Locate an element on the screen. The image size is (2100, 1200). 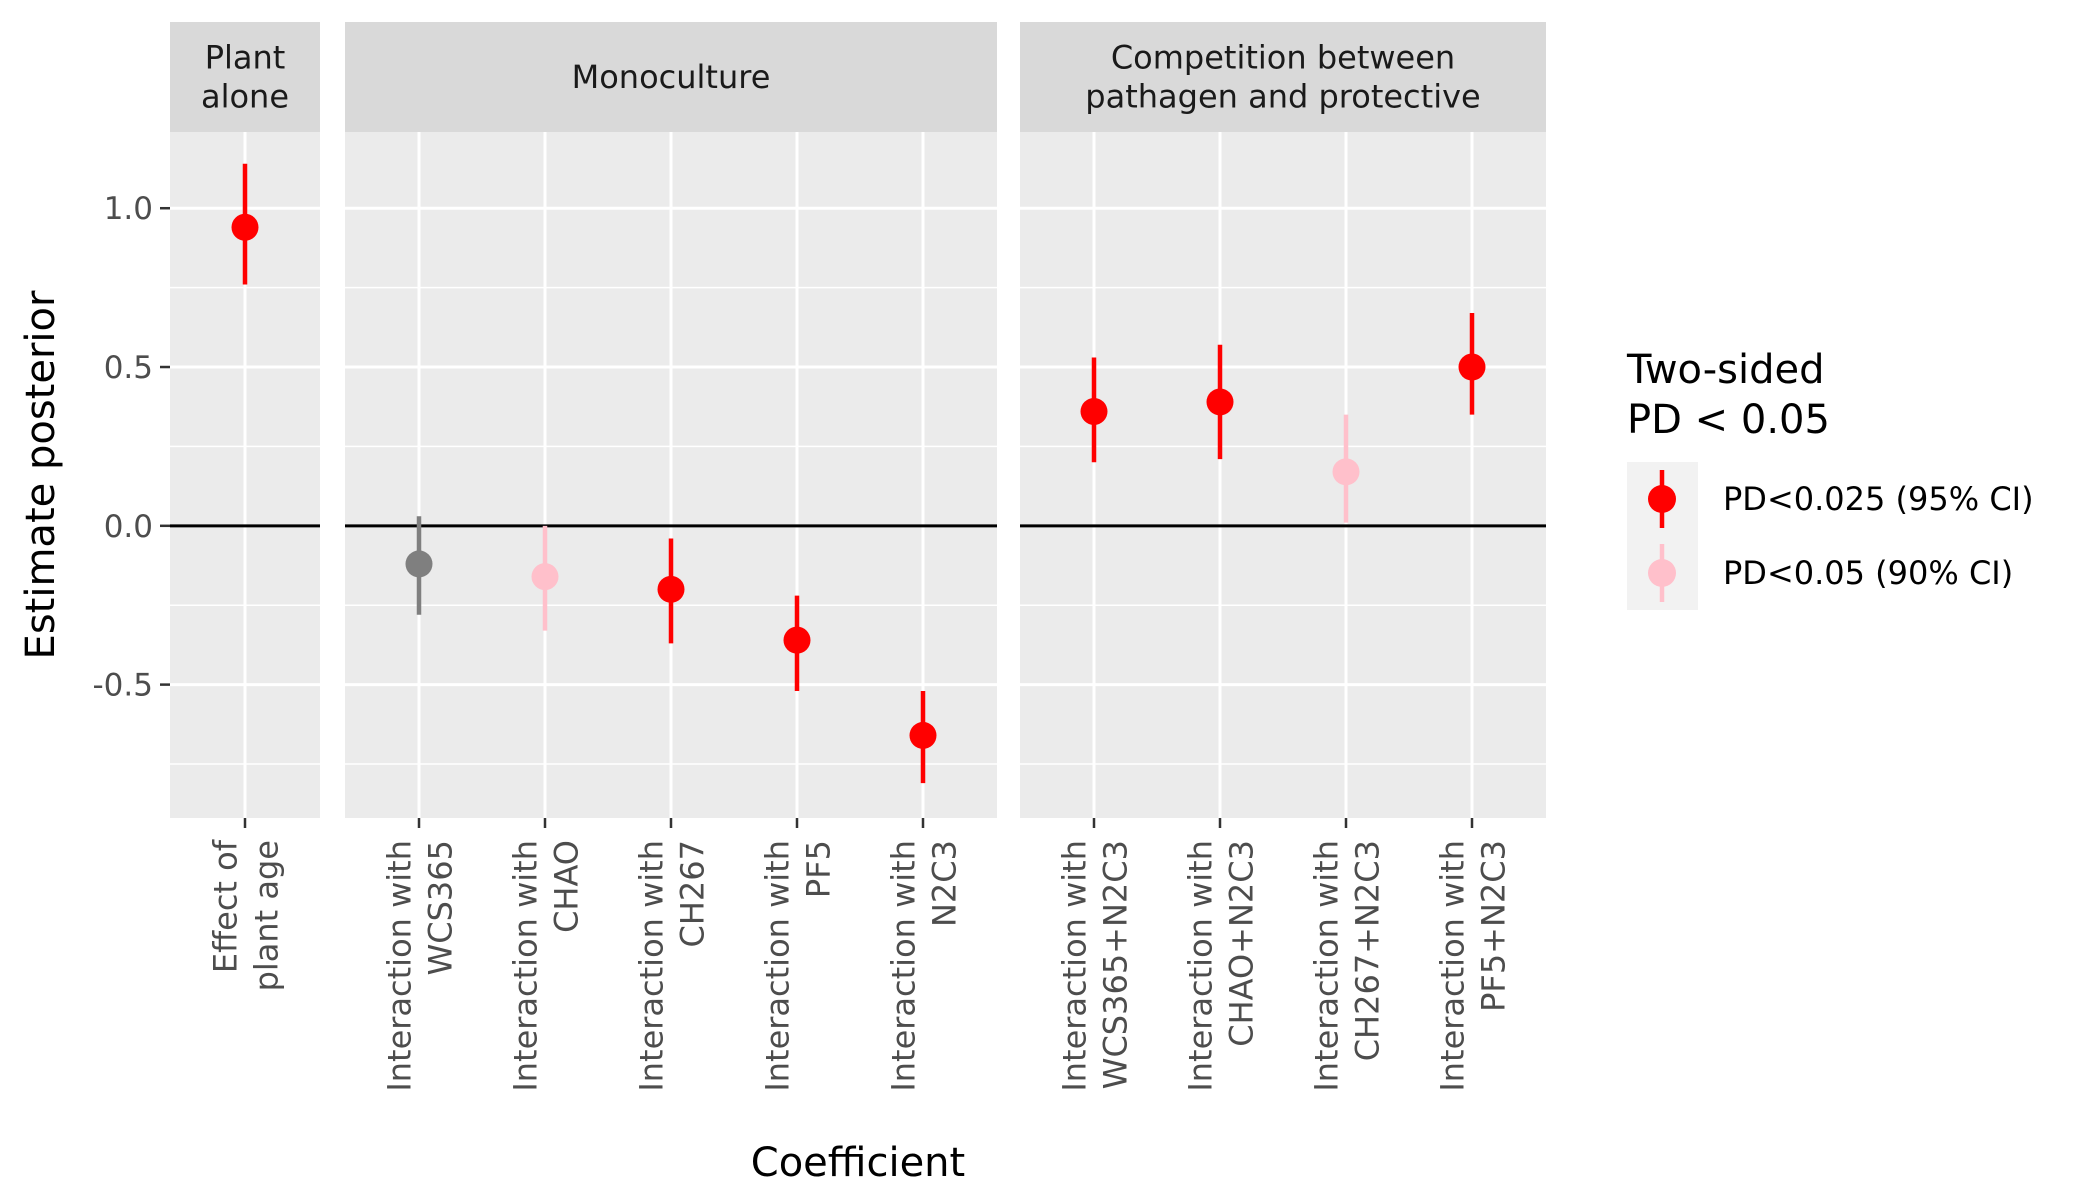
y-tick-label: 1.0 is located at coordinates (128, 209).